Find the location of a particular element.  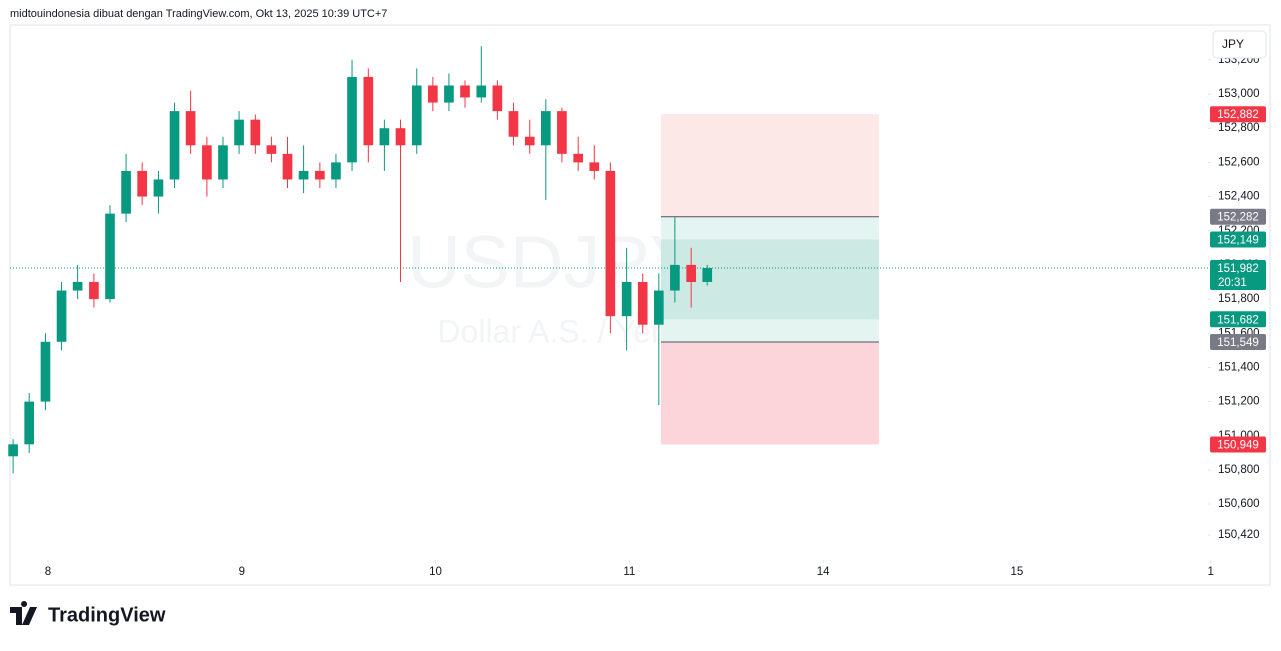

logo-text: TradingView is located at coordinates (107, 615).